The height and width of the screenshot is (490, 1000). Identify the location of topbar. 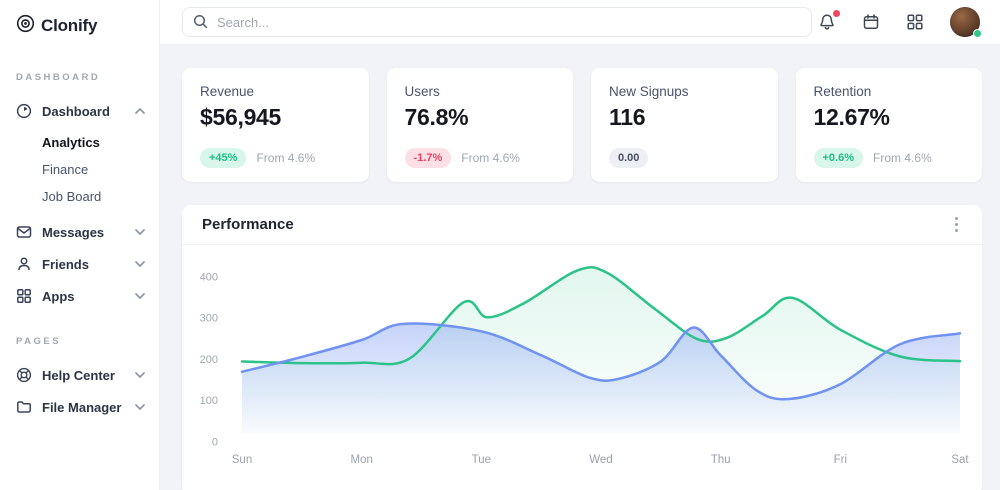
(580, 22).